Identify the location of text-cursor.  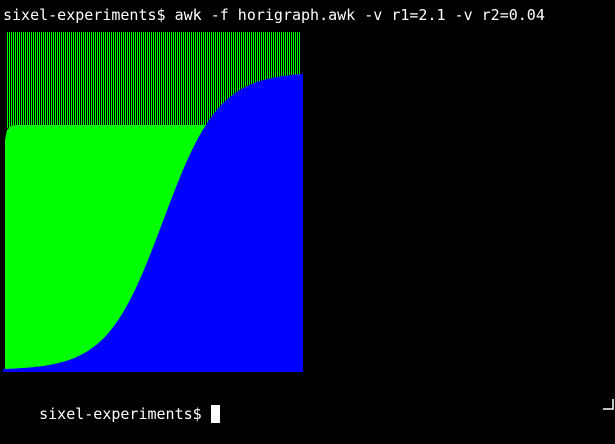
(215, 414).